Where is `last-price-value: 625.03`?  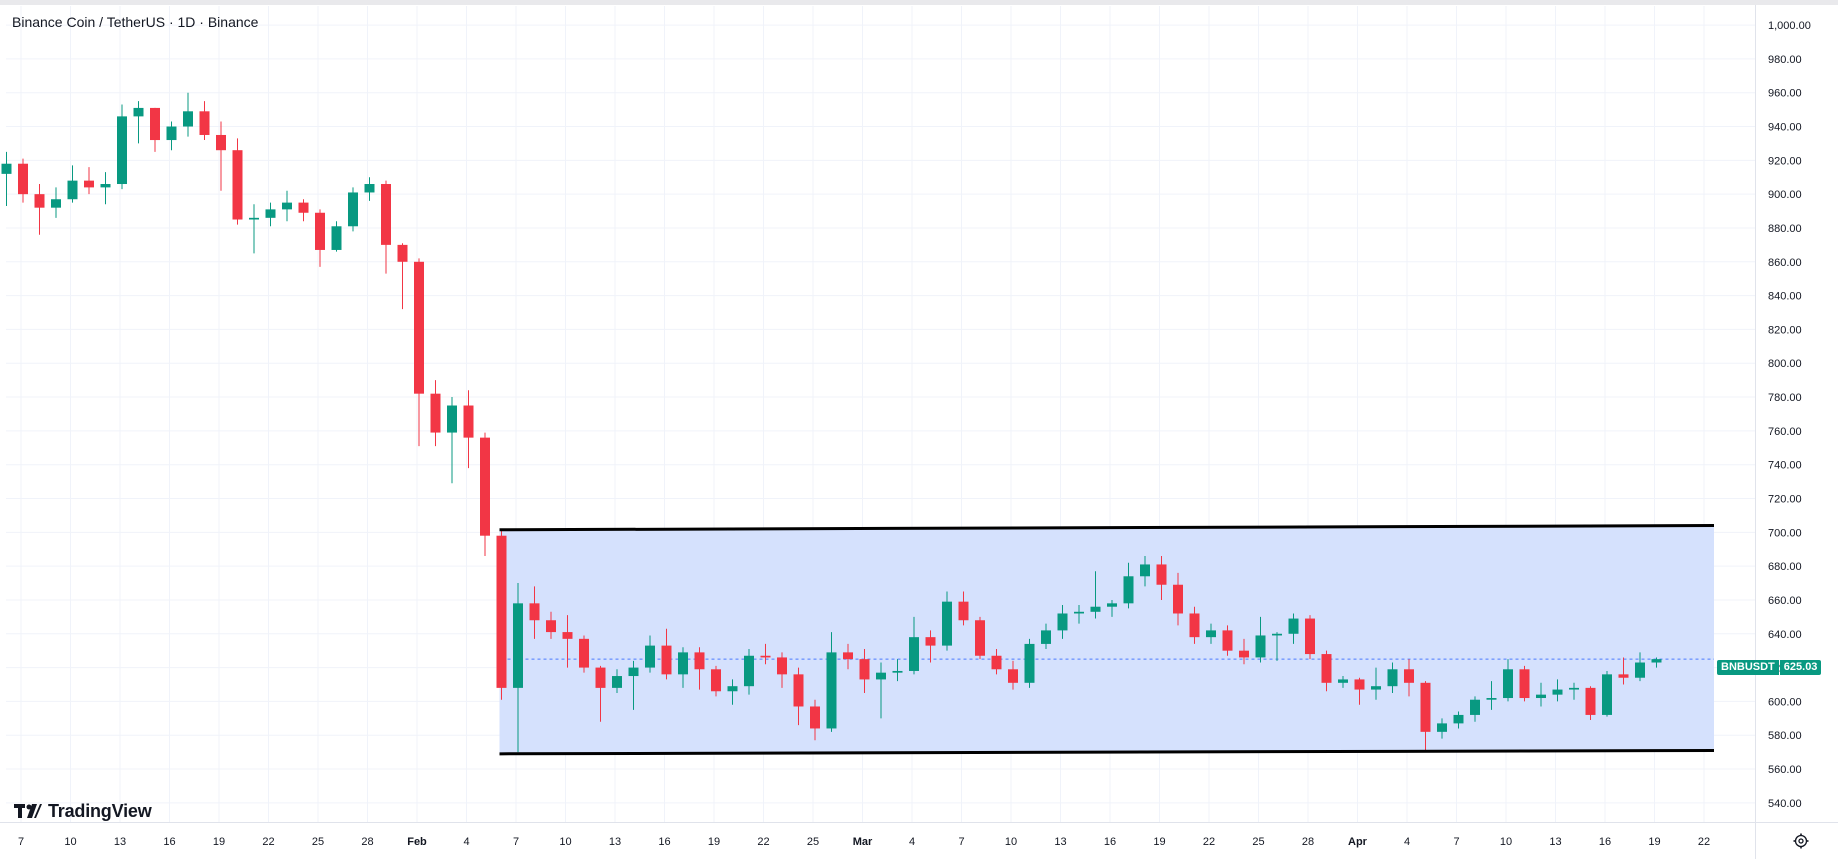
last-price-value: 625.03 is located at coordinates (1800, 667).